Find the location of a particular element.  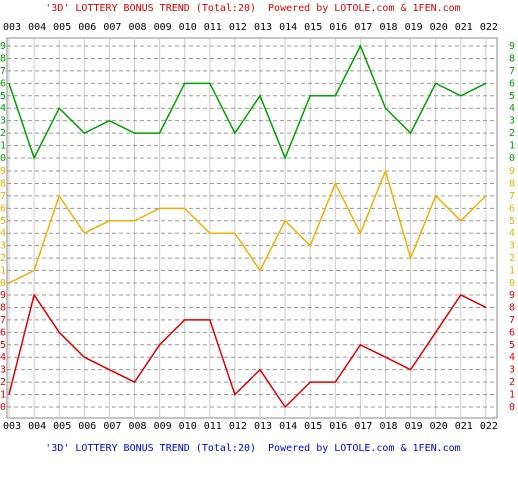

x-tick-label-top: 022 is located at coordinates (489, 27).